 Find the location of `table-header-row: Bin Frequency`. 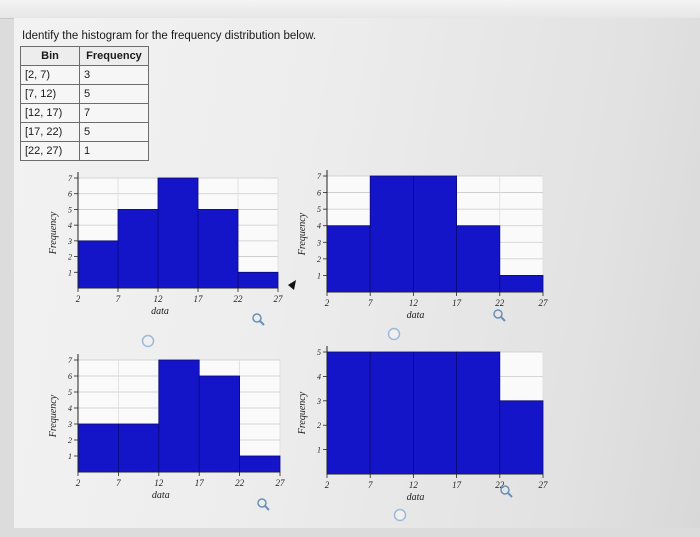

table-header-row: Bin Frequency is located at coordinates (84, 56).